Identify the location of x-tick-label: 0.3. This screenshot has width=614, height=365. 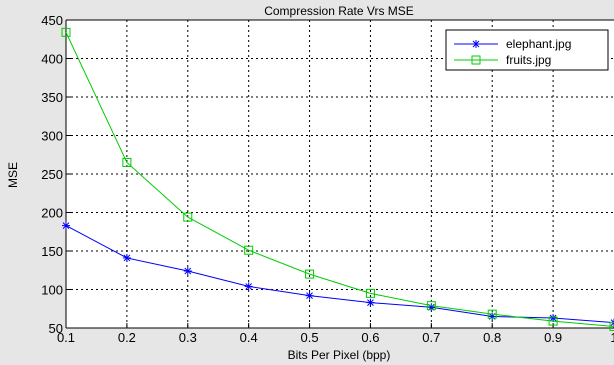
(188, 337).